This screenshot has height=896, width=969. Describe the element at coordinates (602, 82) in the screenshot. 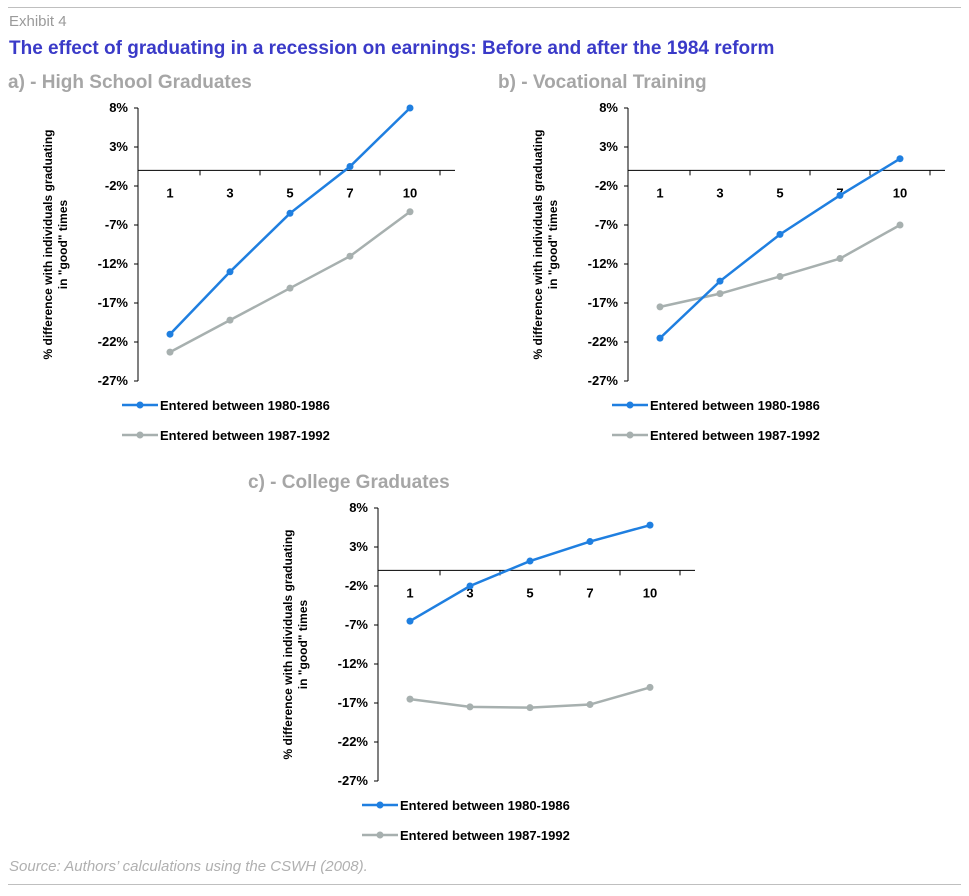

I see `panel-title: b) - Vocational Training` at that location.